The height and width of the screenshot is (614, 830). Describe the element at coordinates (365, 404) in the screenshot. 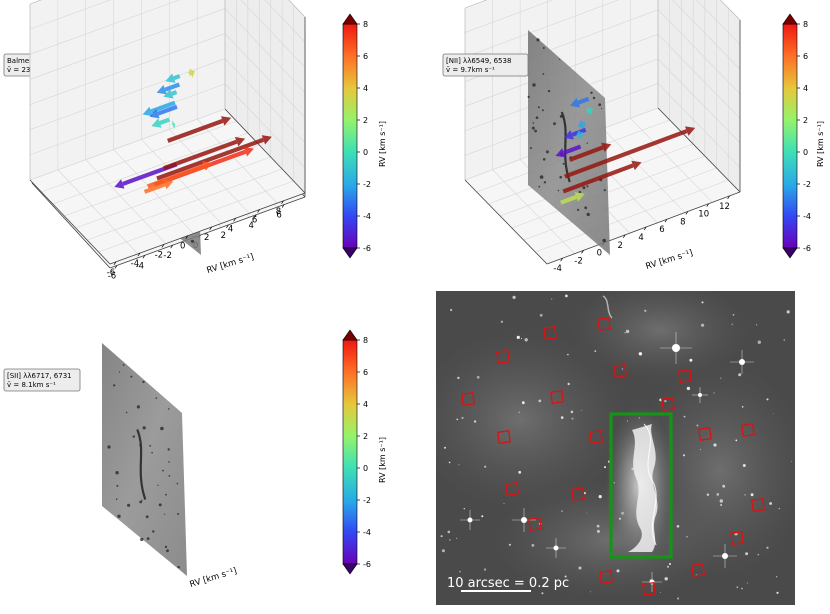

I see `colorbar-tick-label: 4` at that location.